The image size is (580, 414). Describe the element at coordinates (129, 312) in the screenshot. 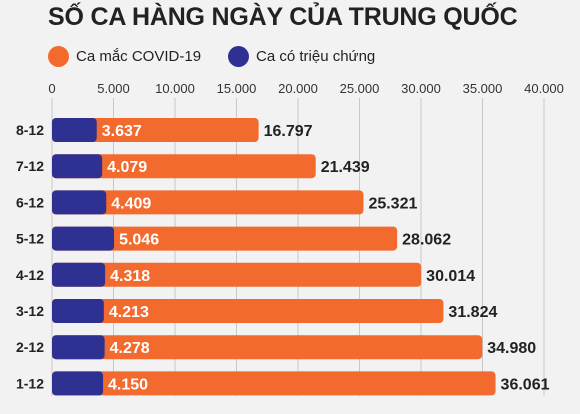

I see `data-label-symptomatic: 4.213` at that location.